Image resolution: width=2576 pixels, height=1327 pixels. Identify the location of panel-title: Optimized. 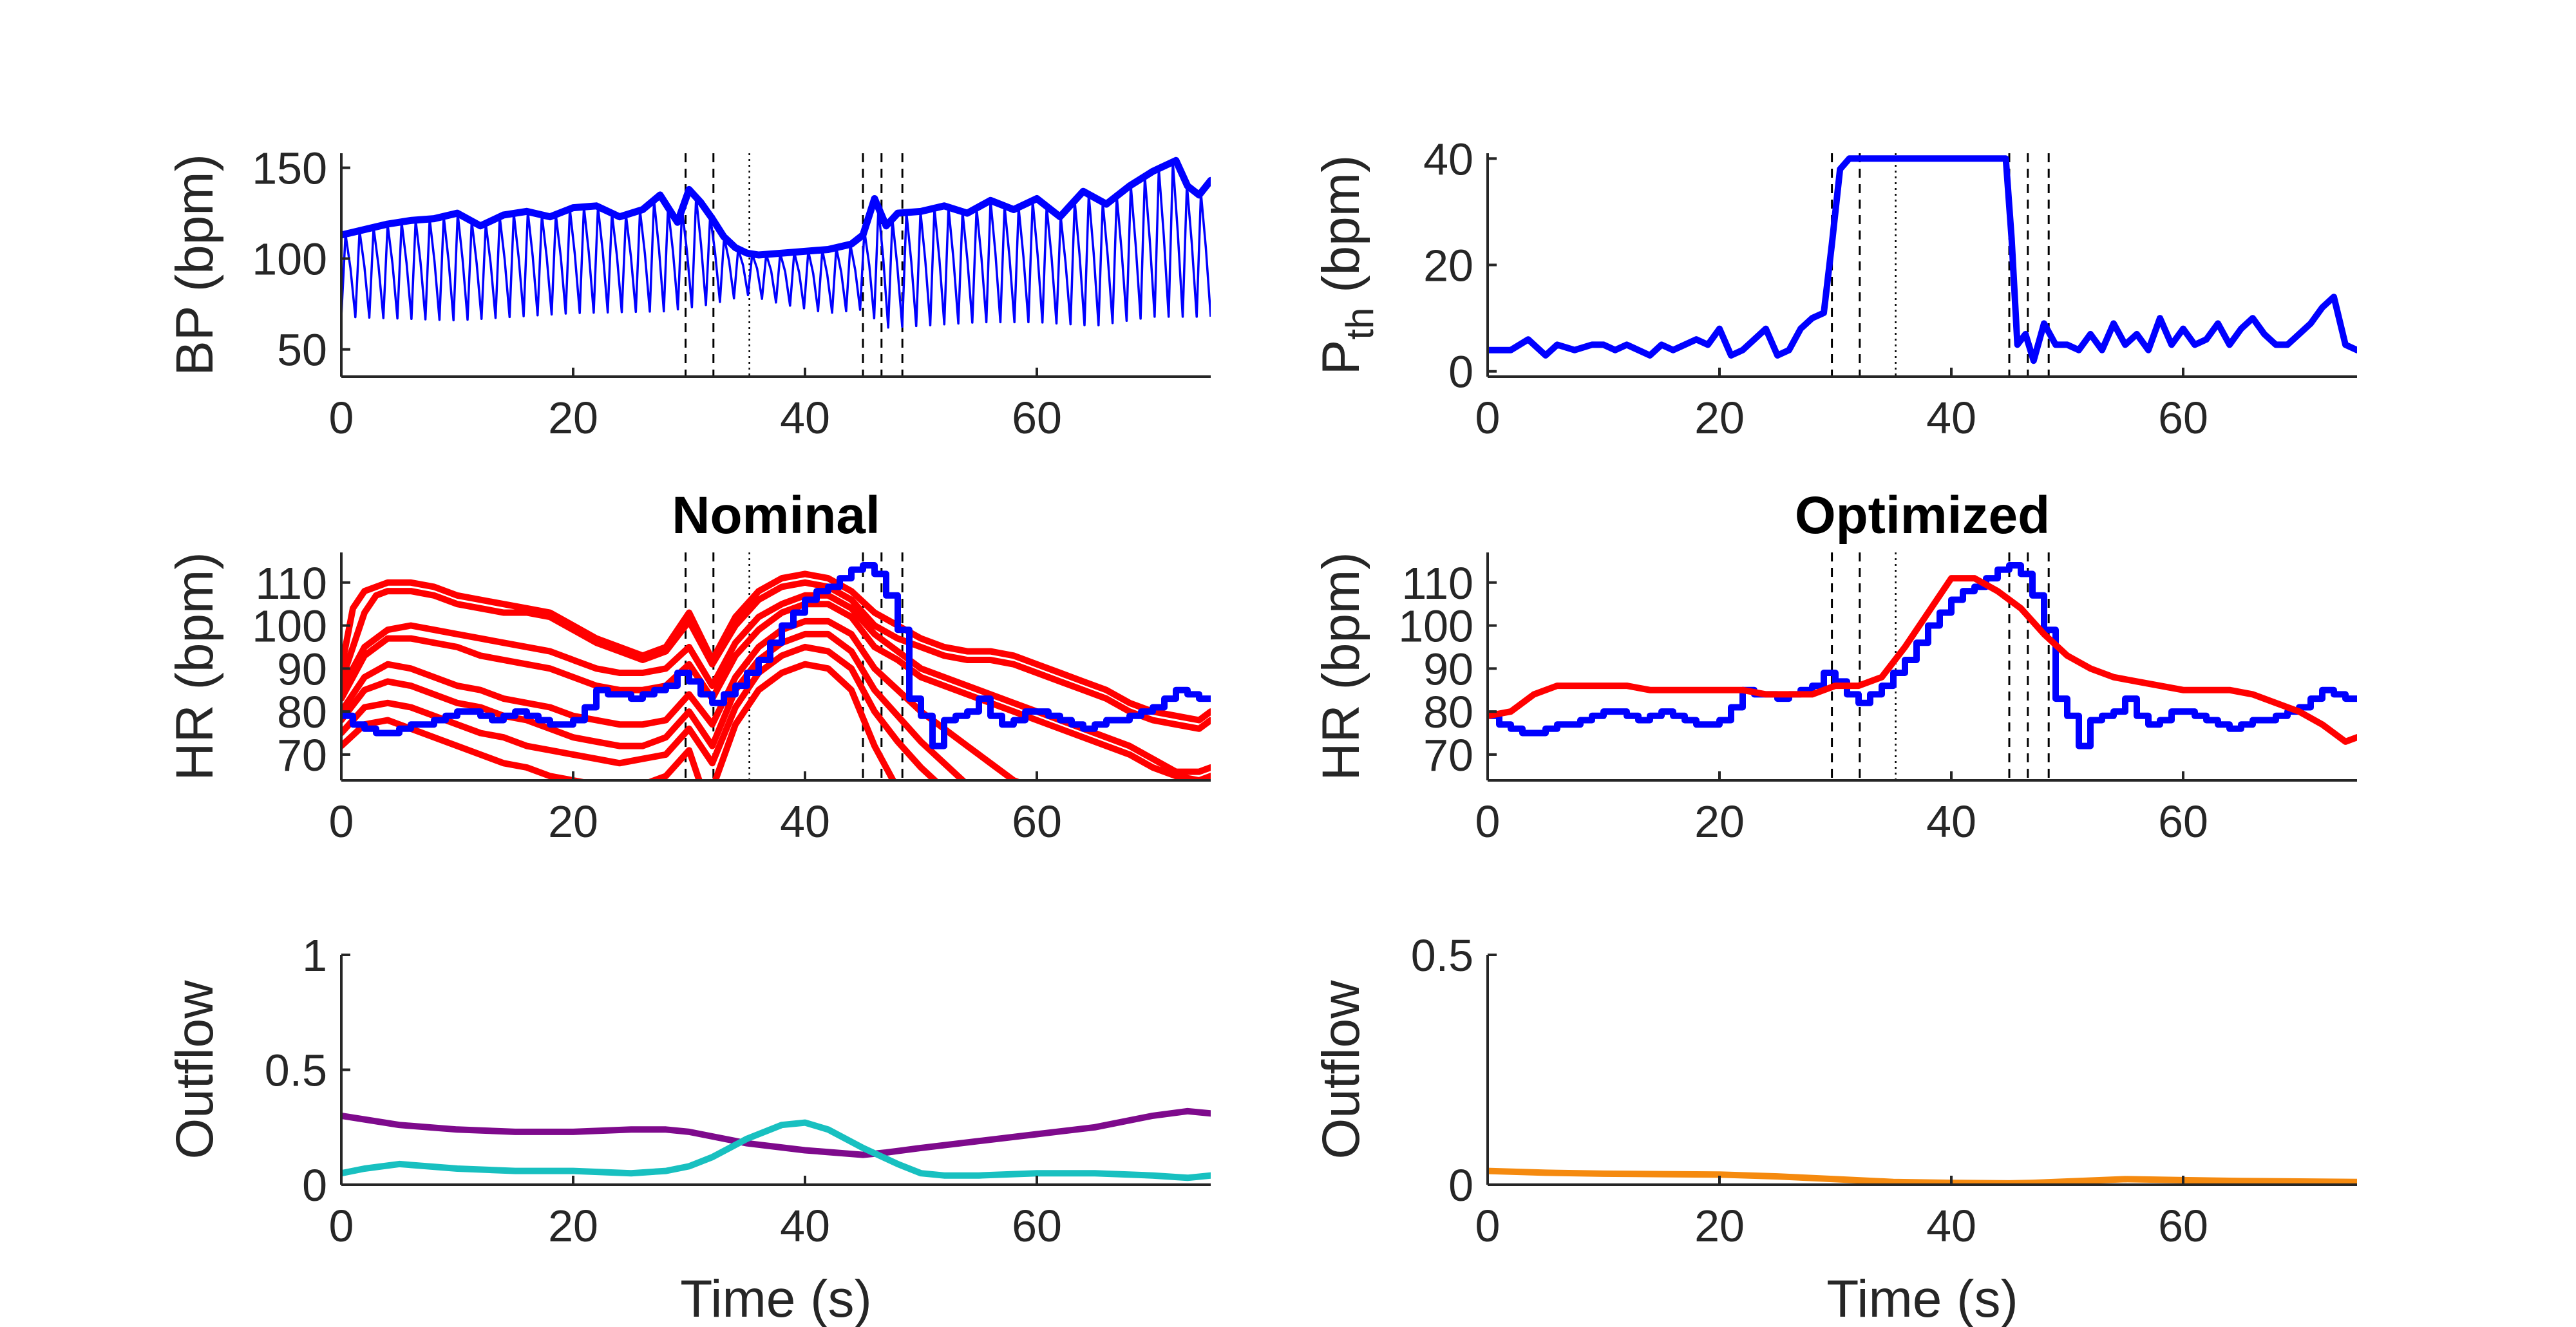
(1923, 515).